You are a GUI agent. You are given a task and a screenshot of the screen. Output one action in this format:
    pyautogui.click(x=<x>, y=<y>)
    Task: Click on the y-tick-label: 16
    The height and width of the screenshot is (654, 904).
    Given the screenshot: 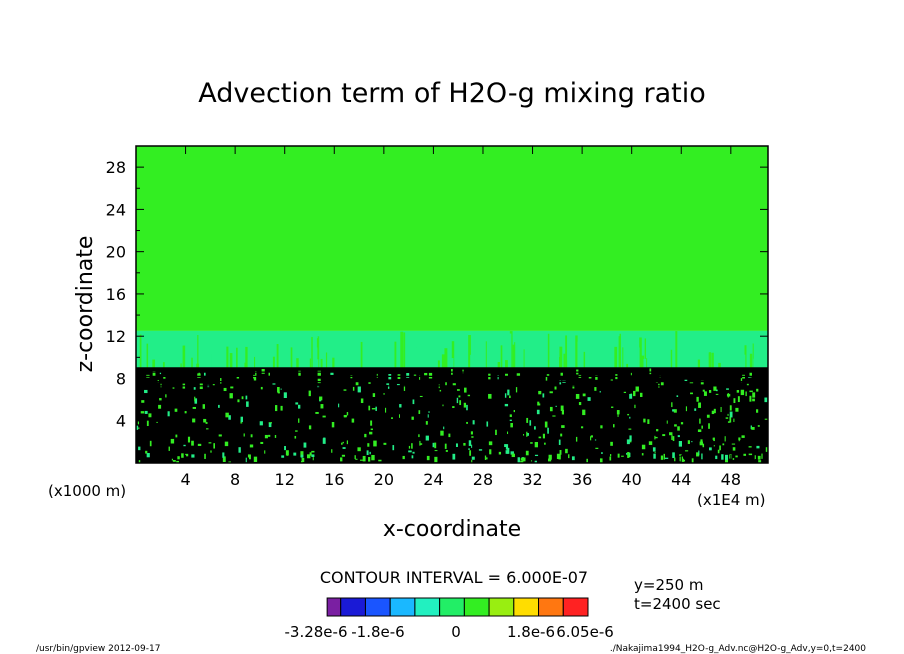 What is the action you would take?
    pyautogui.click(x=116, y=294)
    